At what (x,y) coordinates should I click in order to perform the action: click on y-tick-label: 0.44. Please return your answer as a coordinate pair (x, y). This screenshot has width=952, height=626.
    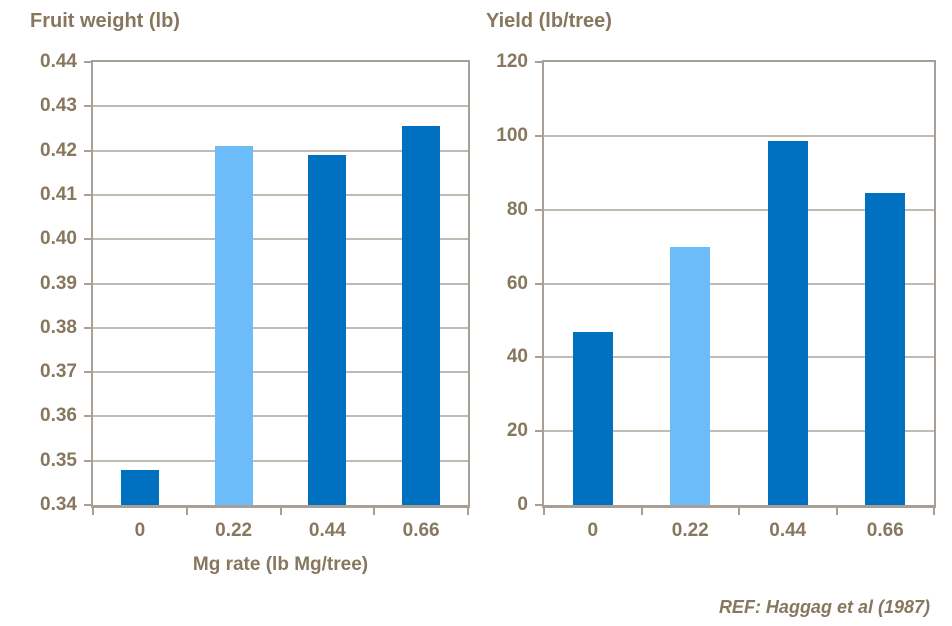
    Looking at the image, I should click on (58, 61).